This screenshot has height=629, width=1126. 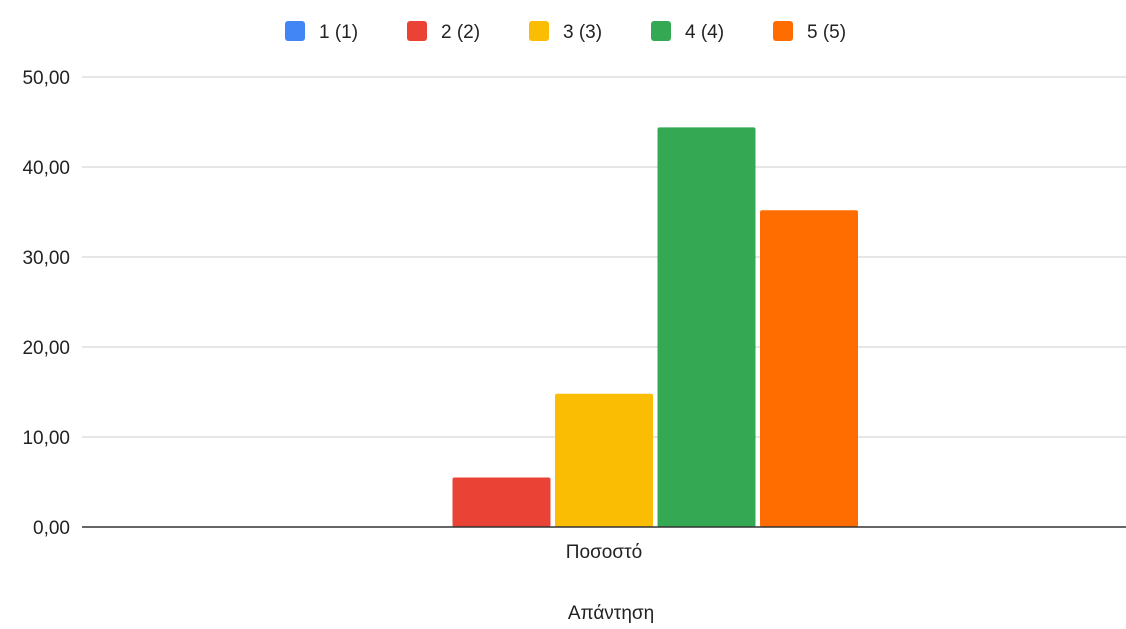 What do you see at coordinates (582, 32) in the screenshot?
I see `legend-label: 3 (3)` at bounding box center [582, 32].